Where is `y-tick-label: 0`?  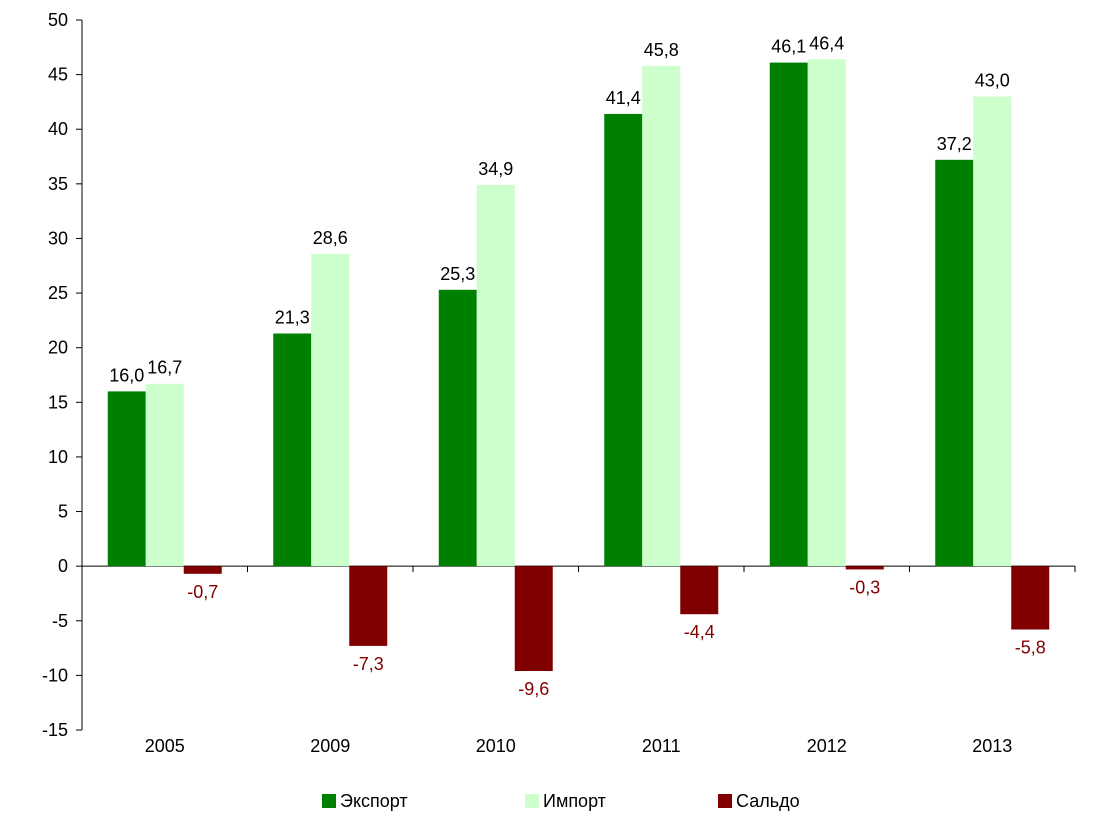
y-tick-label: 0 is located at coordinates (63, 566).